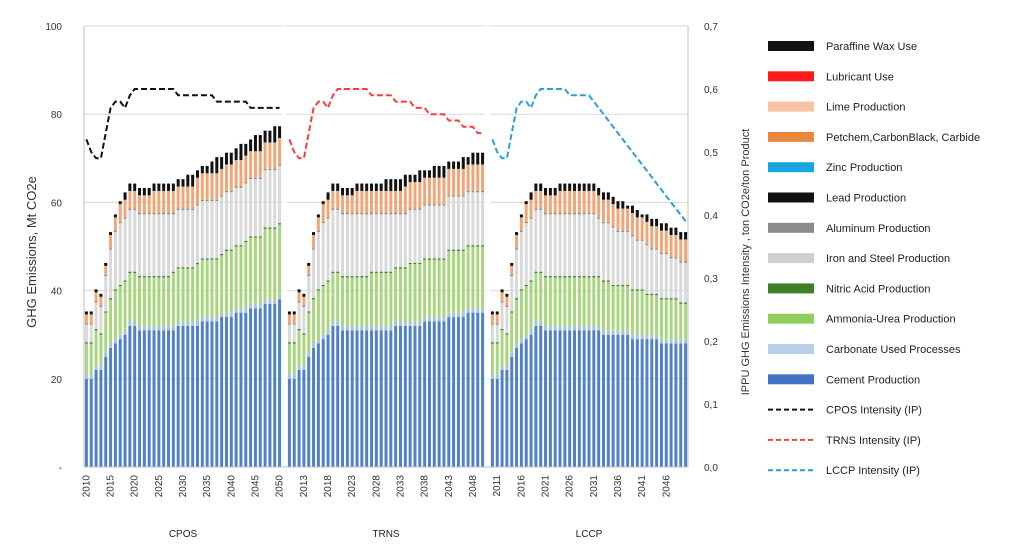 The image size is (1035, 544). I want to click on x-tick-label: 2043, so click(449, 486).